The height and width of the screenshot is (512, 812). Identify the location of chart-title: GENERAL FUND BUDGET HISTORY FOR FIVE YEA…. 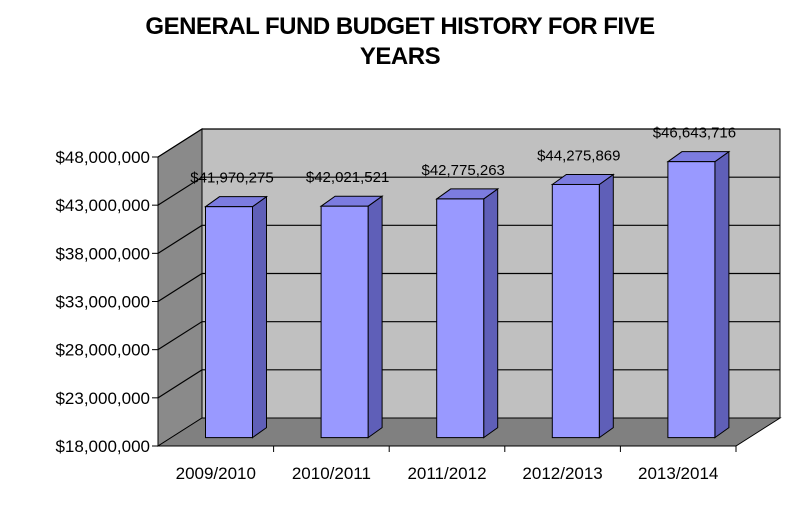
(400, 42).